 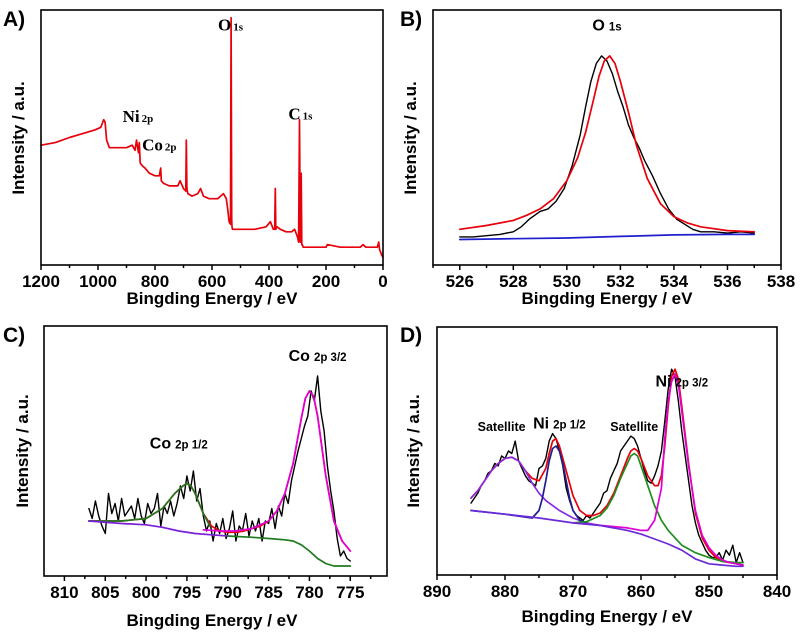 What do you see at coordinates (513, 281) in the screenshot?
I see `panel-b-x-tick-label: 528` at bounding box center [513, 281].